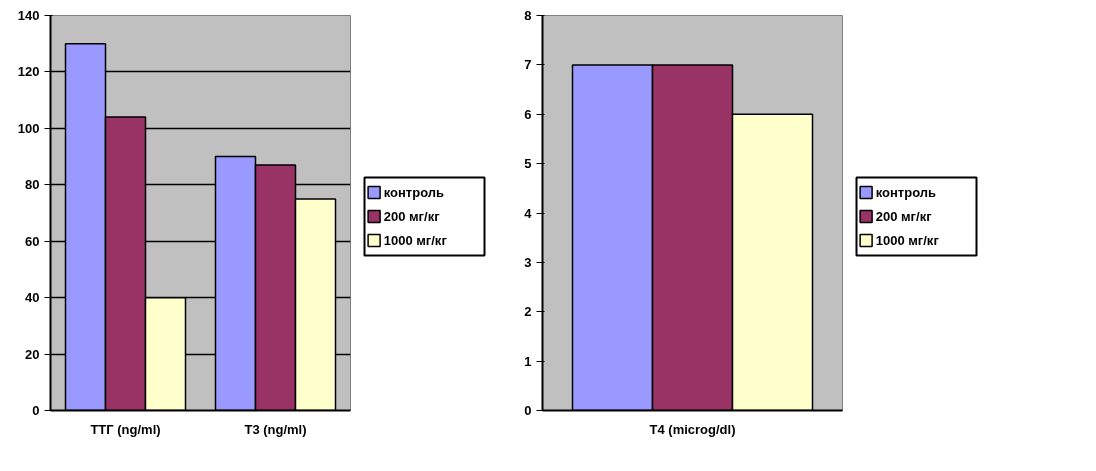  I want to click on y-tick-label: 6, so click(528, 114).